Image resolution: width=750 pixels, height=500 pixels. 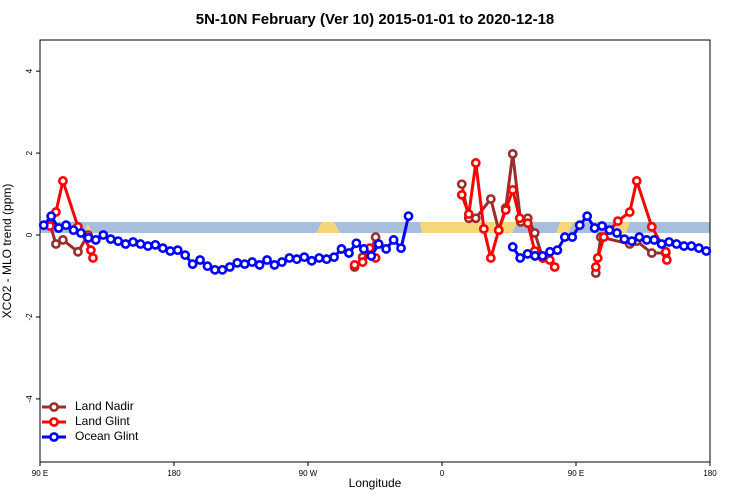 What do you see at coordinates (29, 317) in the screenshot?
I see `y-tick-label: -2` at bounding box center [29, 317].